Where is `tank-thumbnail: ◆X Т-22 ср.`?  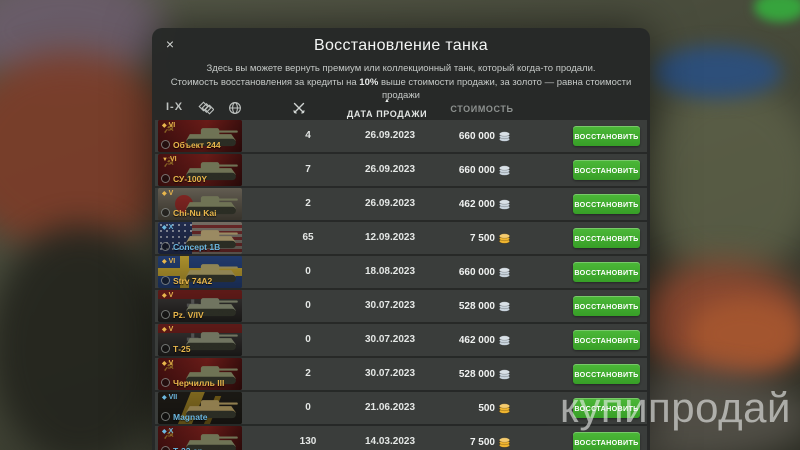
tank-thumbnail: ◆X Т-22 ср. is located at coordinates (200, 438).